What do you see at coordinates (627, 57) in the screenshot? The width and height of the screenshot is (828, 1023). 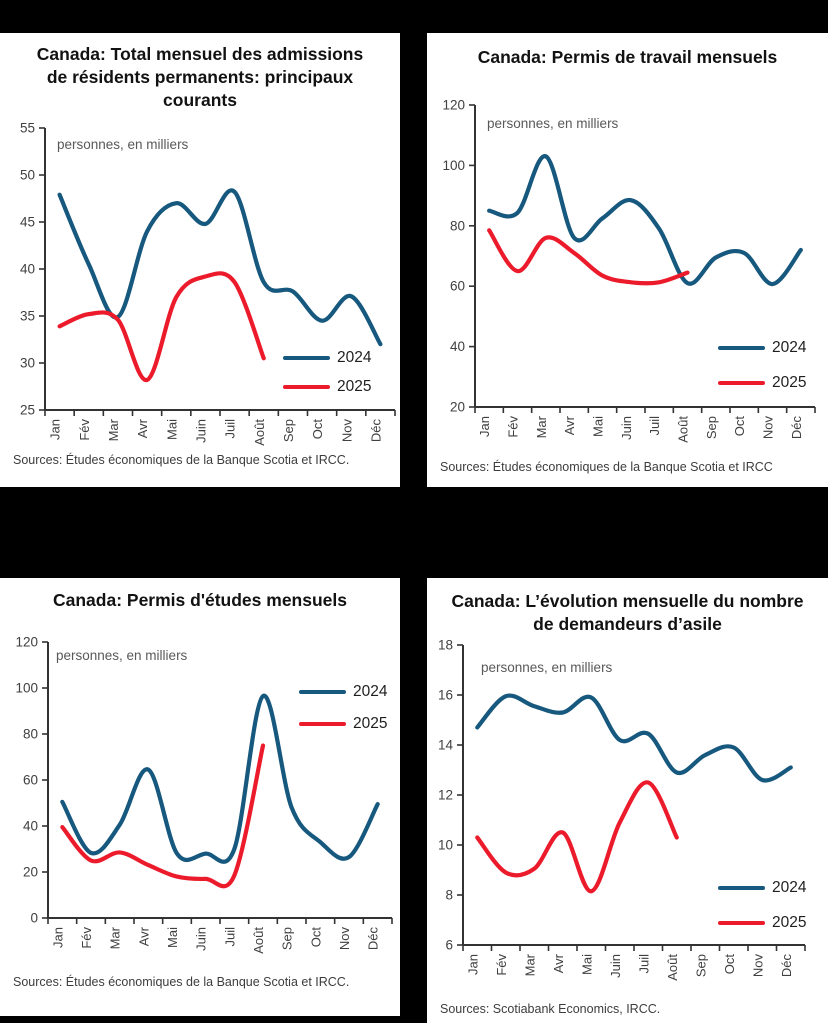 I see `chart-title: Canada: Permis de travail mensuels` at bounding box center [627, 57].